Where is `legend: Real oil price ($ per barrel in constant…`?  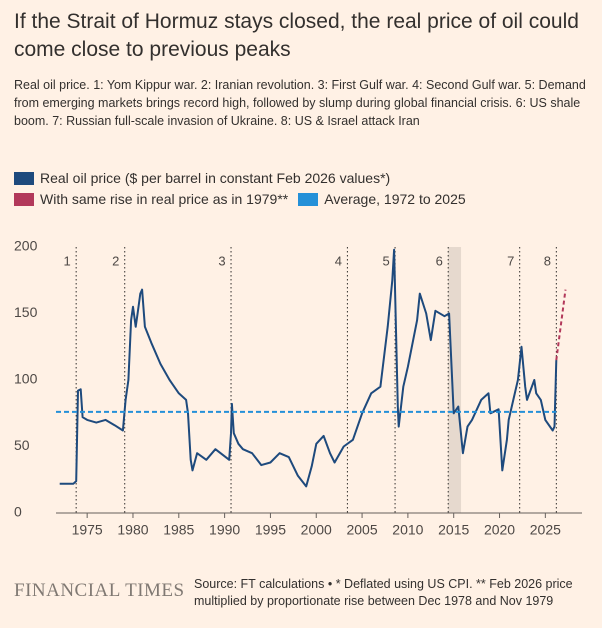
legend: Real oil price ($ per barrel in constant… is located at coordinates (245, 190).